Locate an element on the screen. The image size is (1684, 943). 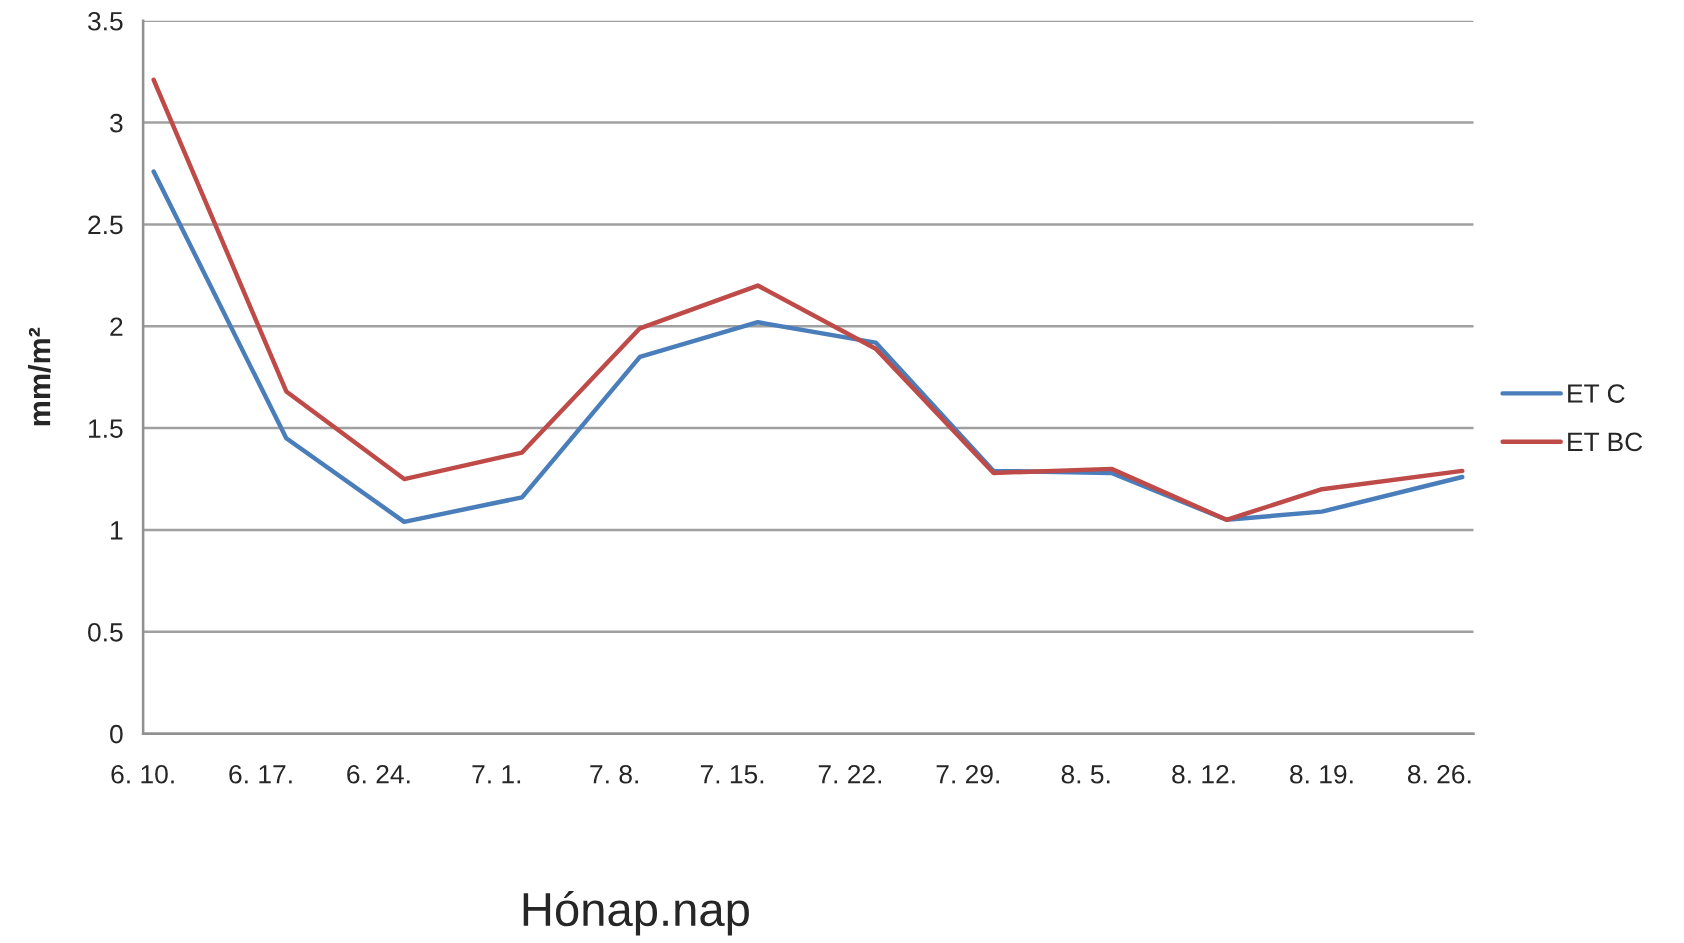
x-tick-label: 7. 29. is located at coordinates (967, 774).